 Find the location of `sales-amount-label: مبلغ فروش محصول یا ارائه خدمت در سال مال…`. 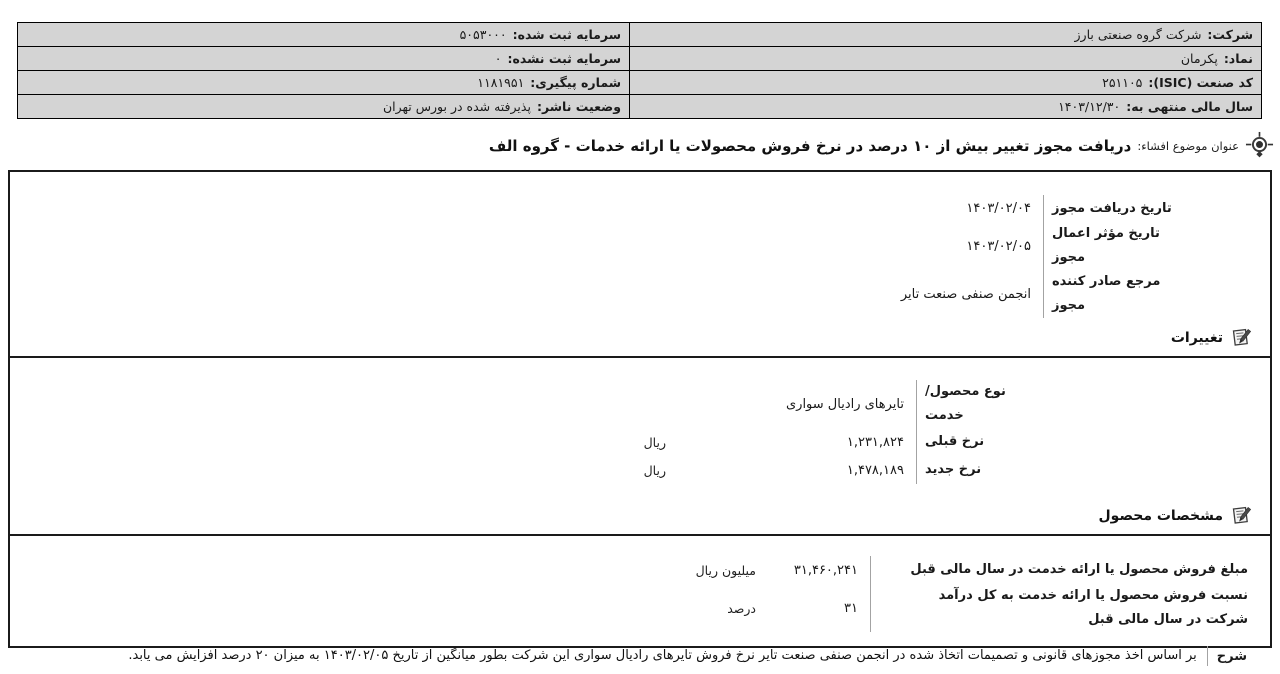

sales-amount-label: مبلغ فروش محصول یا ارائه خدمت در سال مال… is located at coordinates (1063, 570).